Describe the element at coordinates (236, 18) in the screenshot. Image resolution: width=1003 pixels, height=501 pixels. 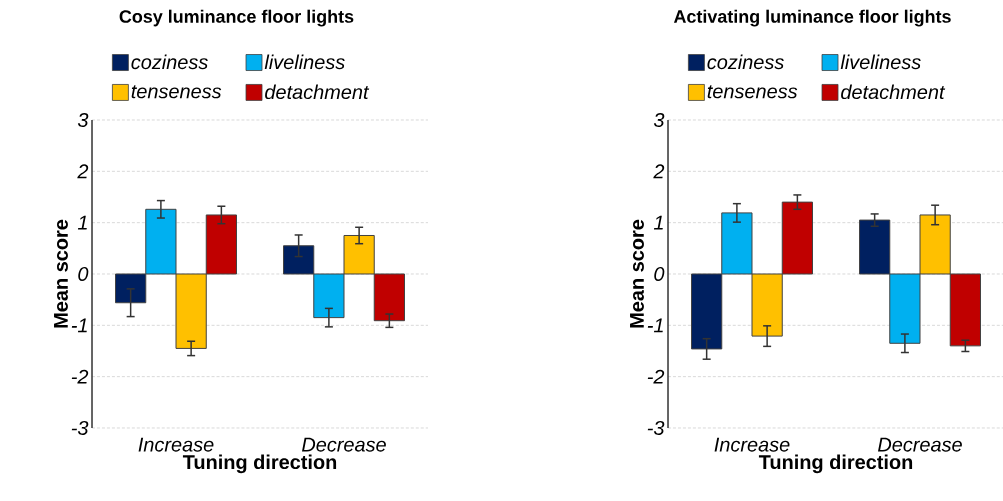
I see `chart-title: Cosy luminance floor lights` at that location.